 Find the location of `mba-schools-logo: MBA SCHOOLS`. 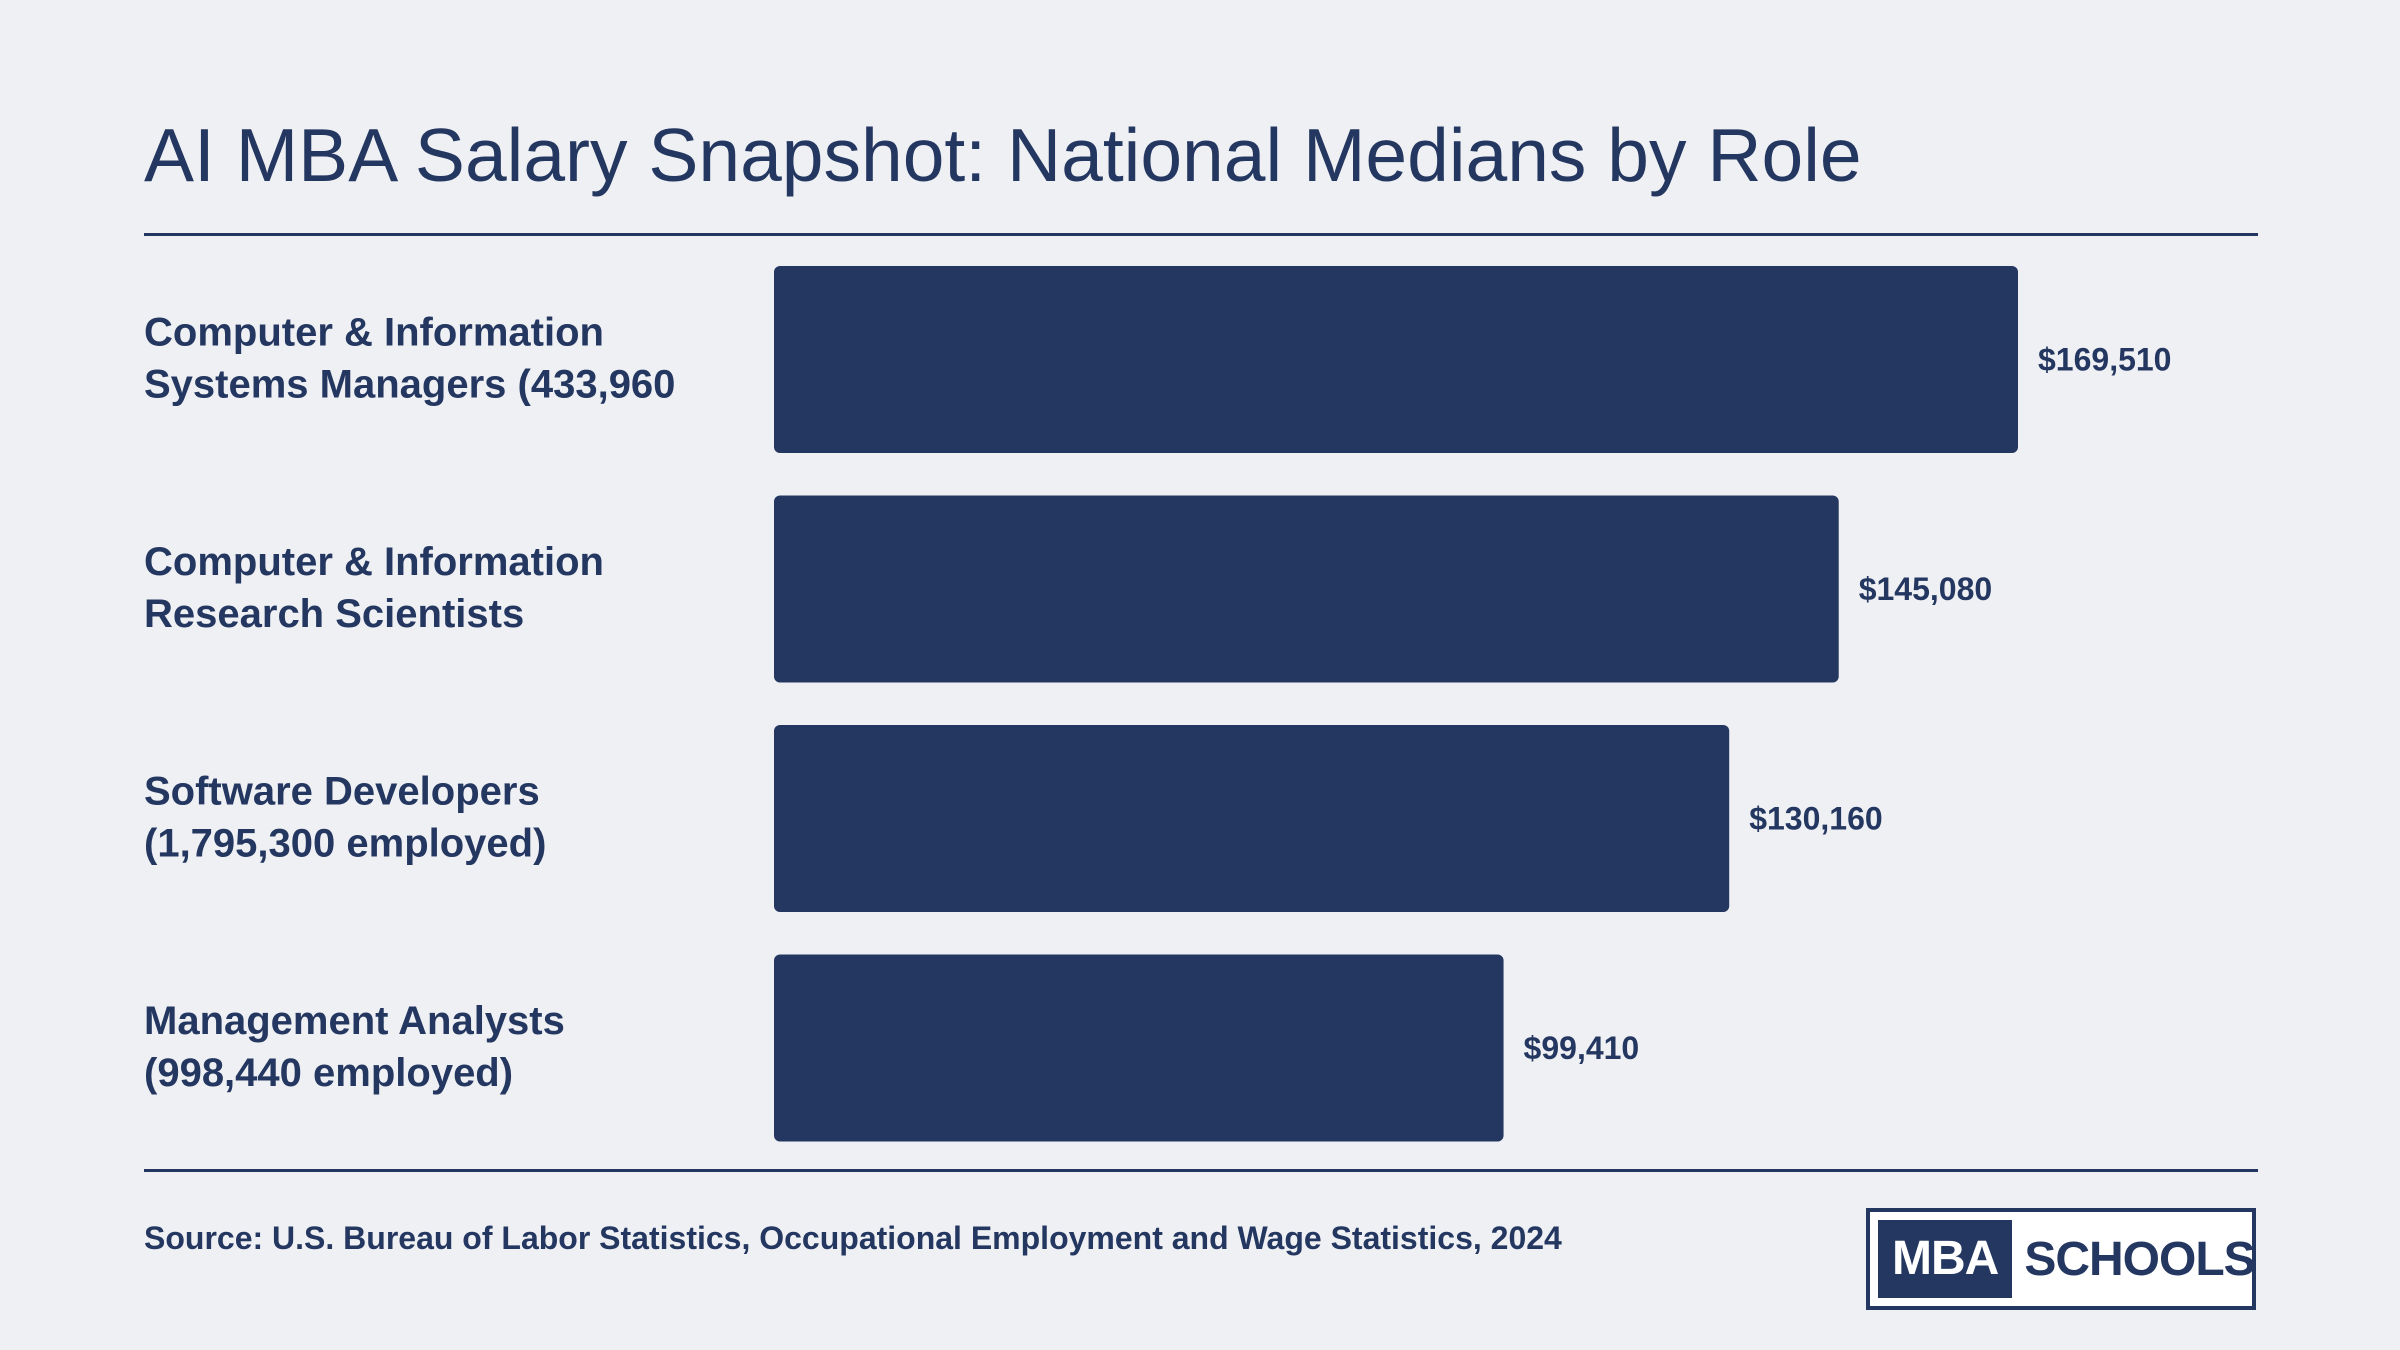

mba-schools-logo: MBA SCHOOLS is located at coordinates (2061, 1259).